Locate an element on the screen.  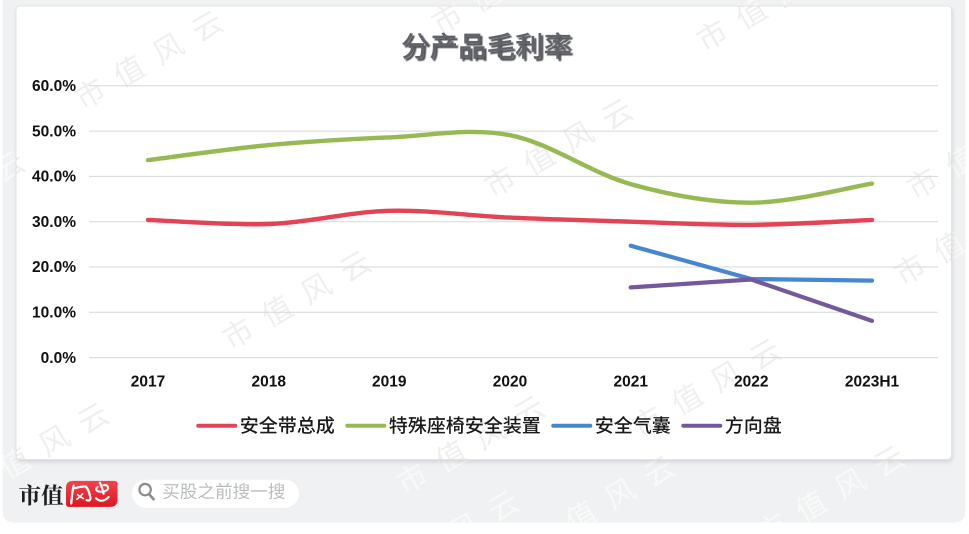
svg-text: 60.0% is located at coordinates (54, 86).